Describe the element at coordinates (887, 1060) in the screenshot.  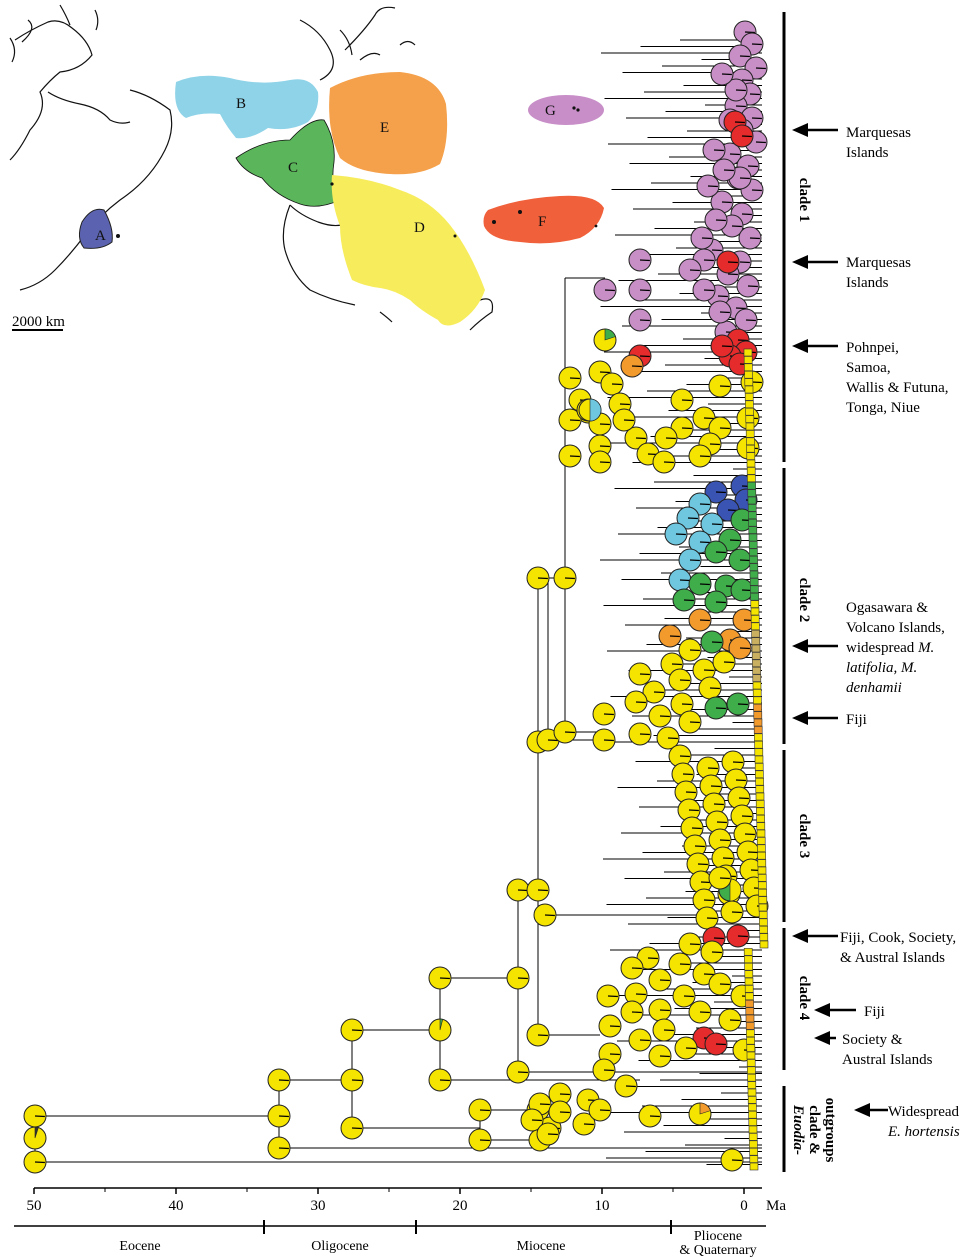
I see `annotation-label: Austral Islands` at that location.